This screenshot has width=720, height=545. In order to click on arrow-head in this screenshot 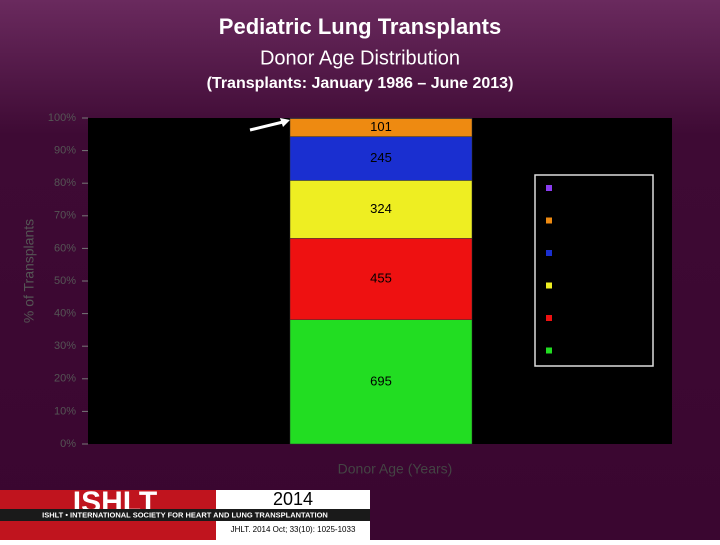, I will do `click(285, 122)`.